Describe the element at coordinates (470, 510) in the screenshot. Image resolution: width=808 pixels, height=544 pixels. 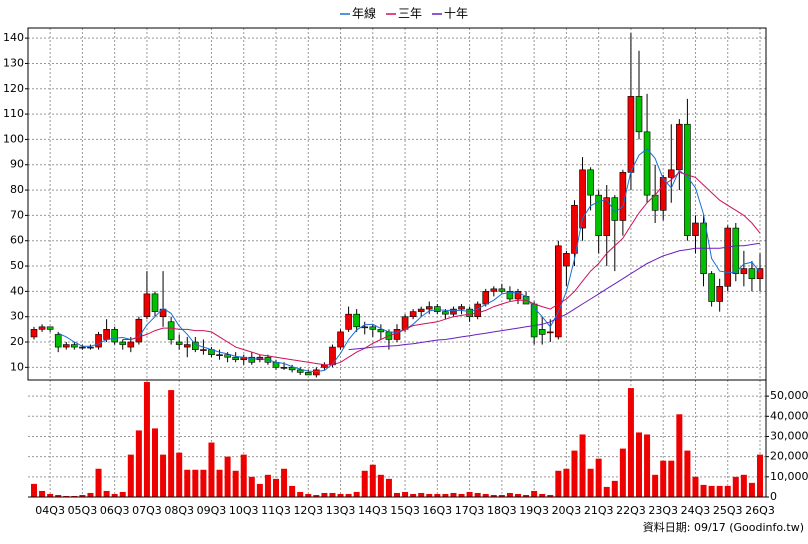
I see `x-tick-label: 17Q3` at that location.